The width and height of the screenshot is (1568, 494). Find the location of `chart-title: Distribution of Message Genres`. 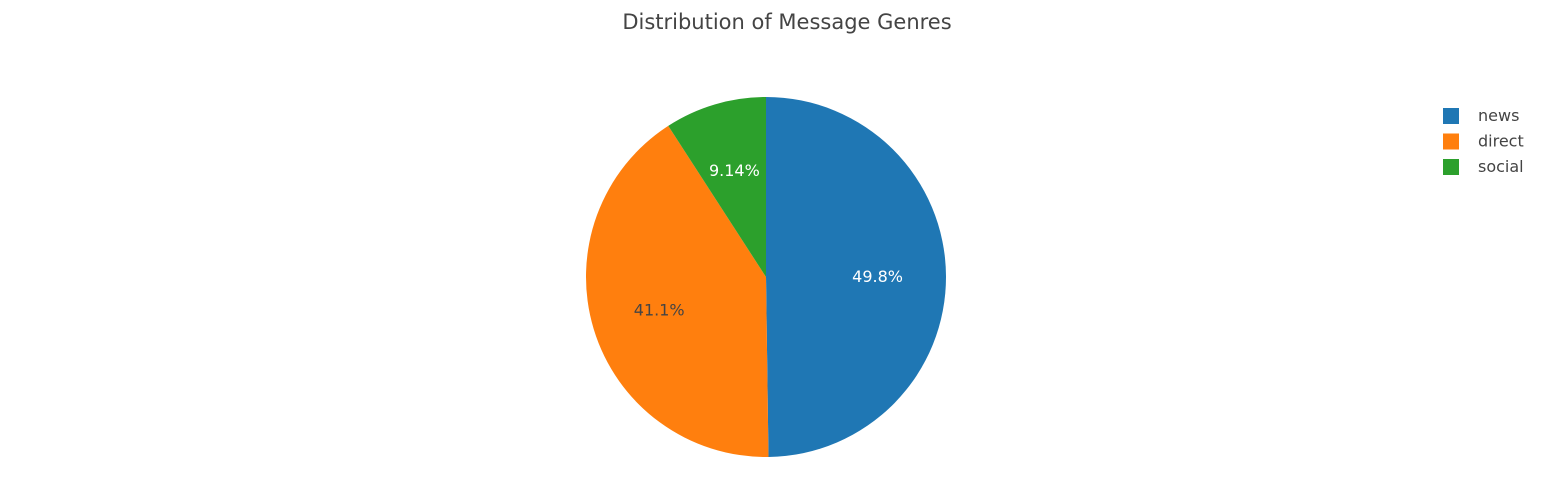

chart-title: Distribution of Message Genres is located at coordinates (786, 22).